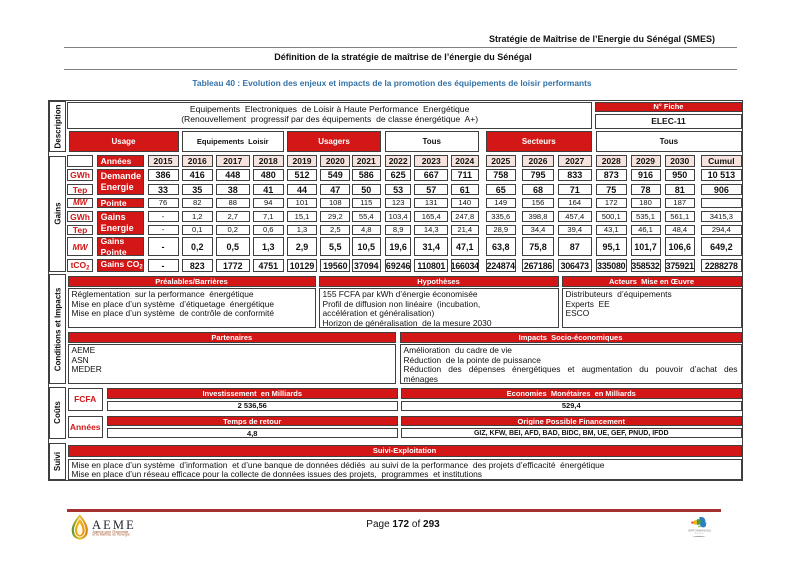 The image size is (800, 566). I want to click on svg-text: Agence pour l’Economie, so click(111, 532).